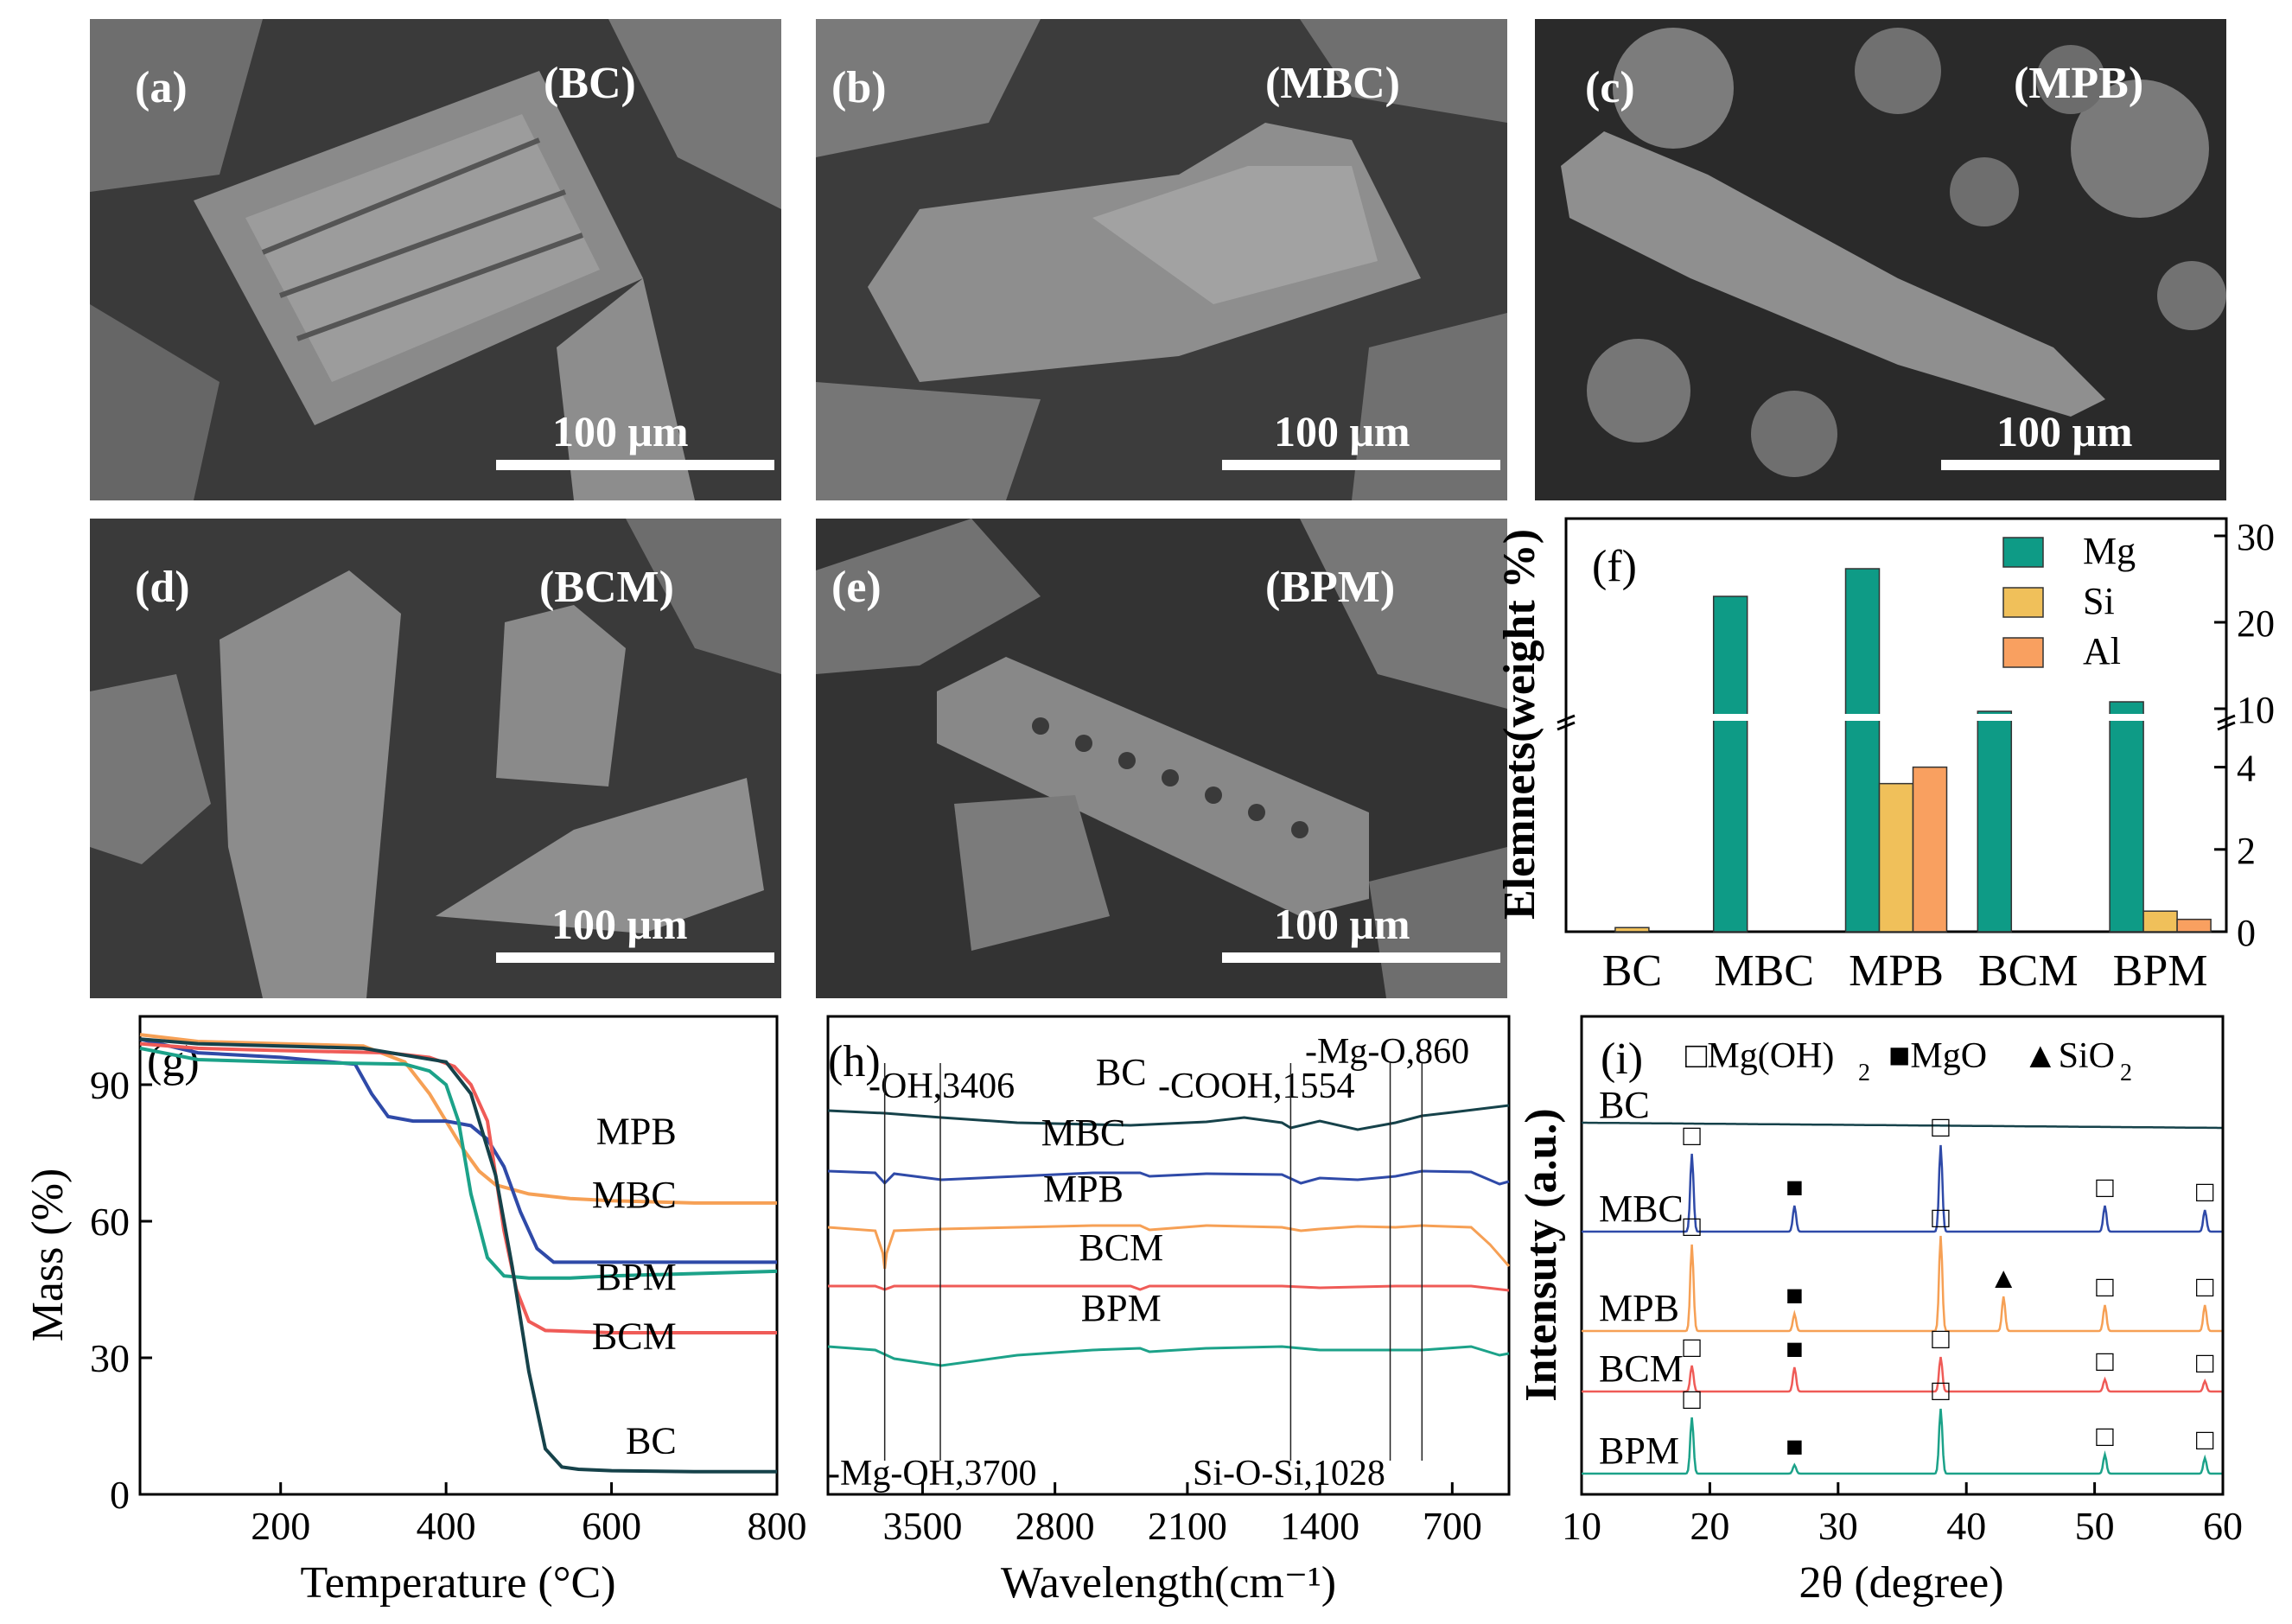 This screenshot has width=2292, height=1624. I want to click on g-ytick-label: 60, so click(110, 1222).